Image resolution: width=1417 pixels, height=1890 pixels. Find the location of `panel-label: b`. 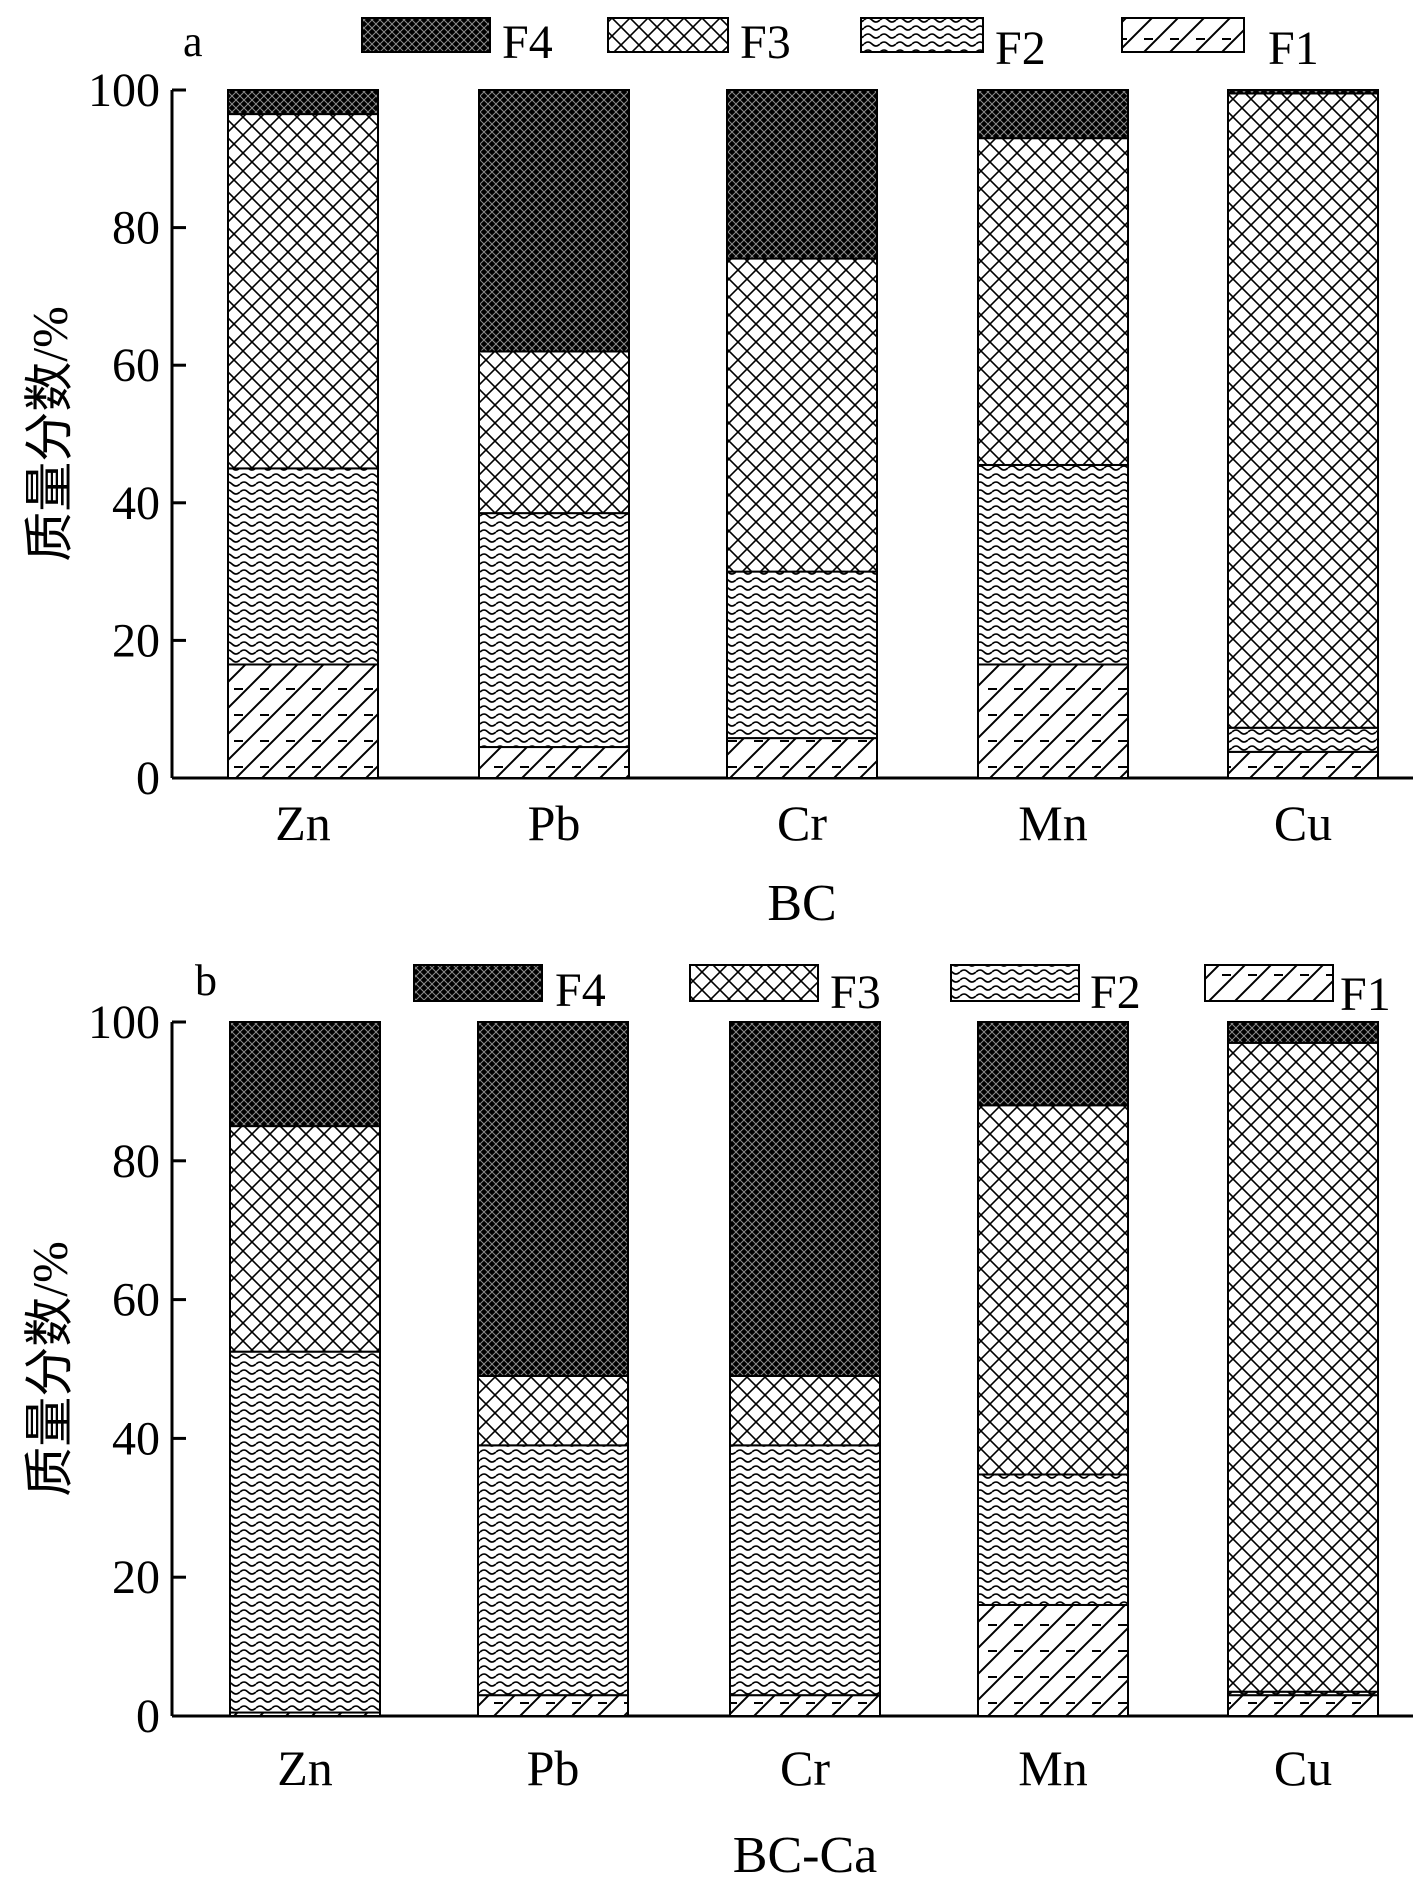

panel-label: b is located at coordinates (206, 980).